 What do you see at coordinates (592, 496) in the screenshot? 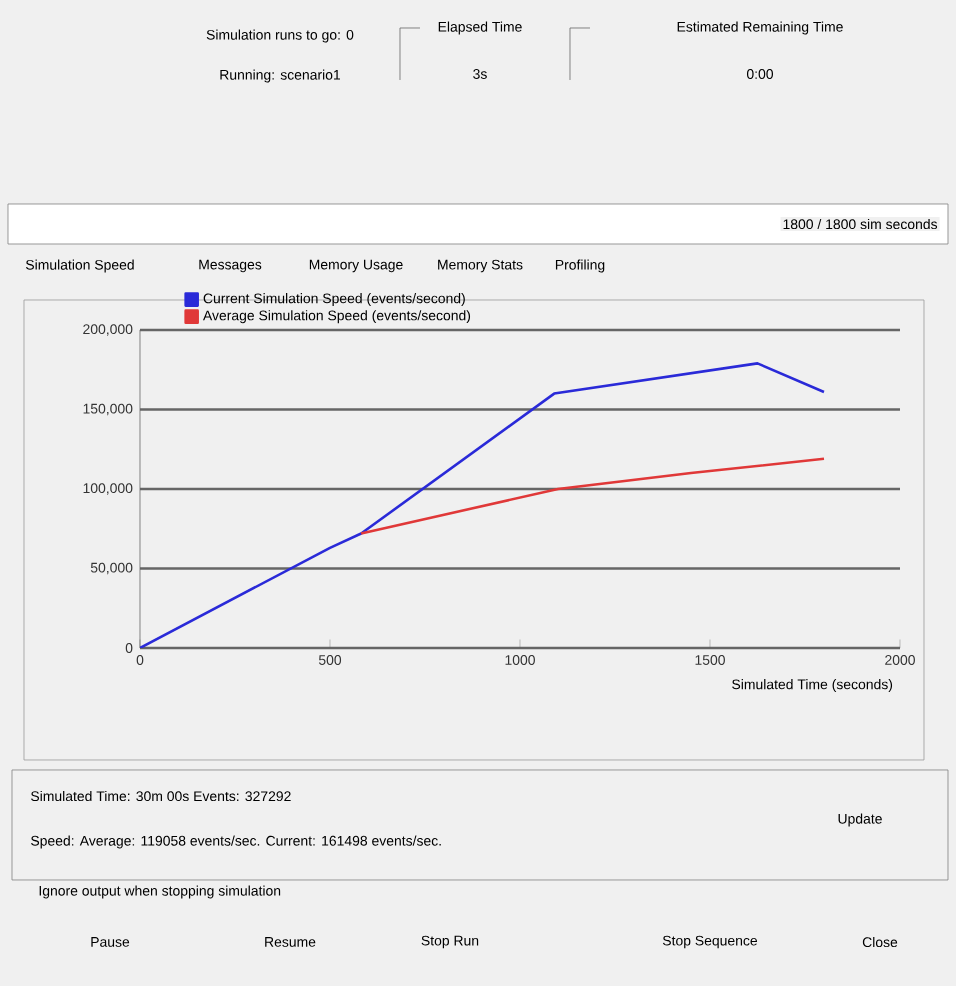
I see `line-series` at bounding box center [592, 496].